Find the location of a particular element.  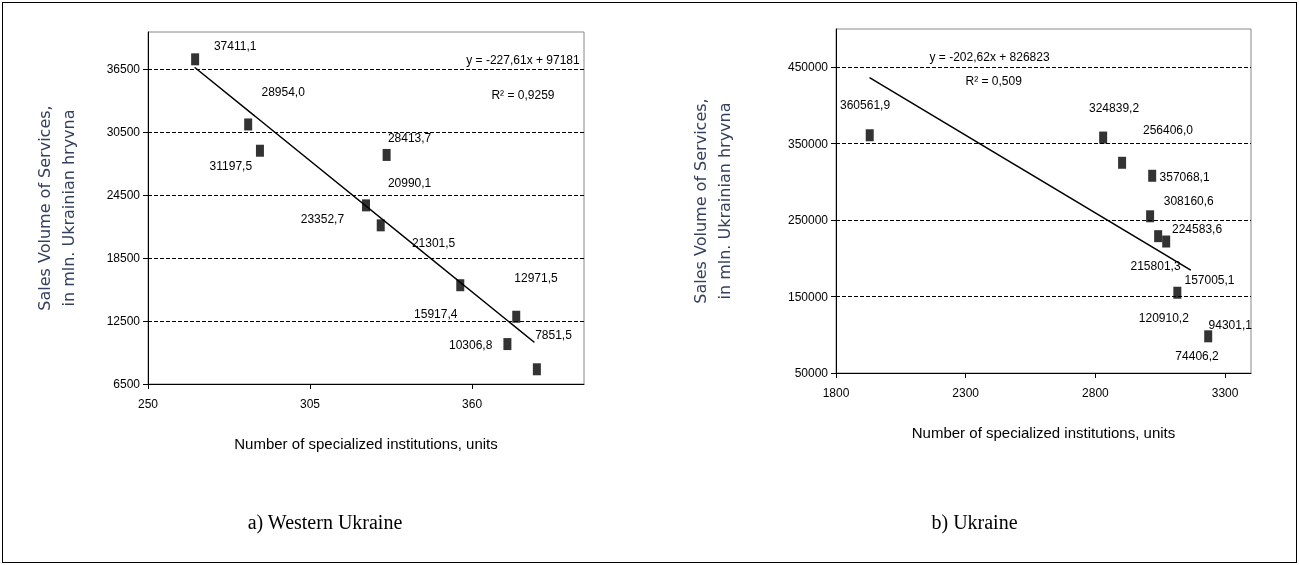

x-tick-label: 360 is located at coordinates (472, 404).